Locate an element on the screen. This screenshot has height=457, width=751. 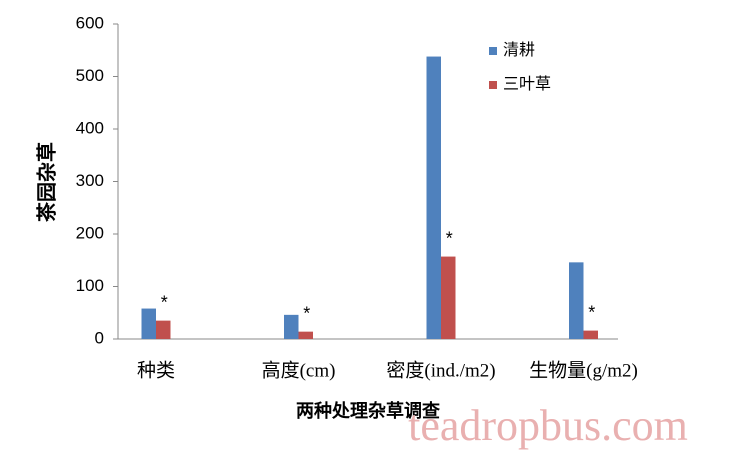
watermark: teadropbus.com is located at coordinates (548, 425).